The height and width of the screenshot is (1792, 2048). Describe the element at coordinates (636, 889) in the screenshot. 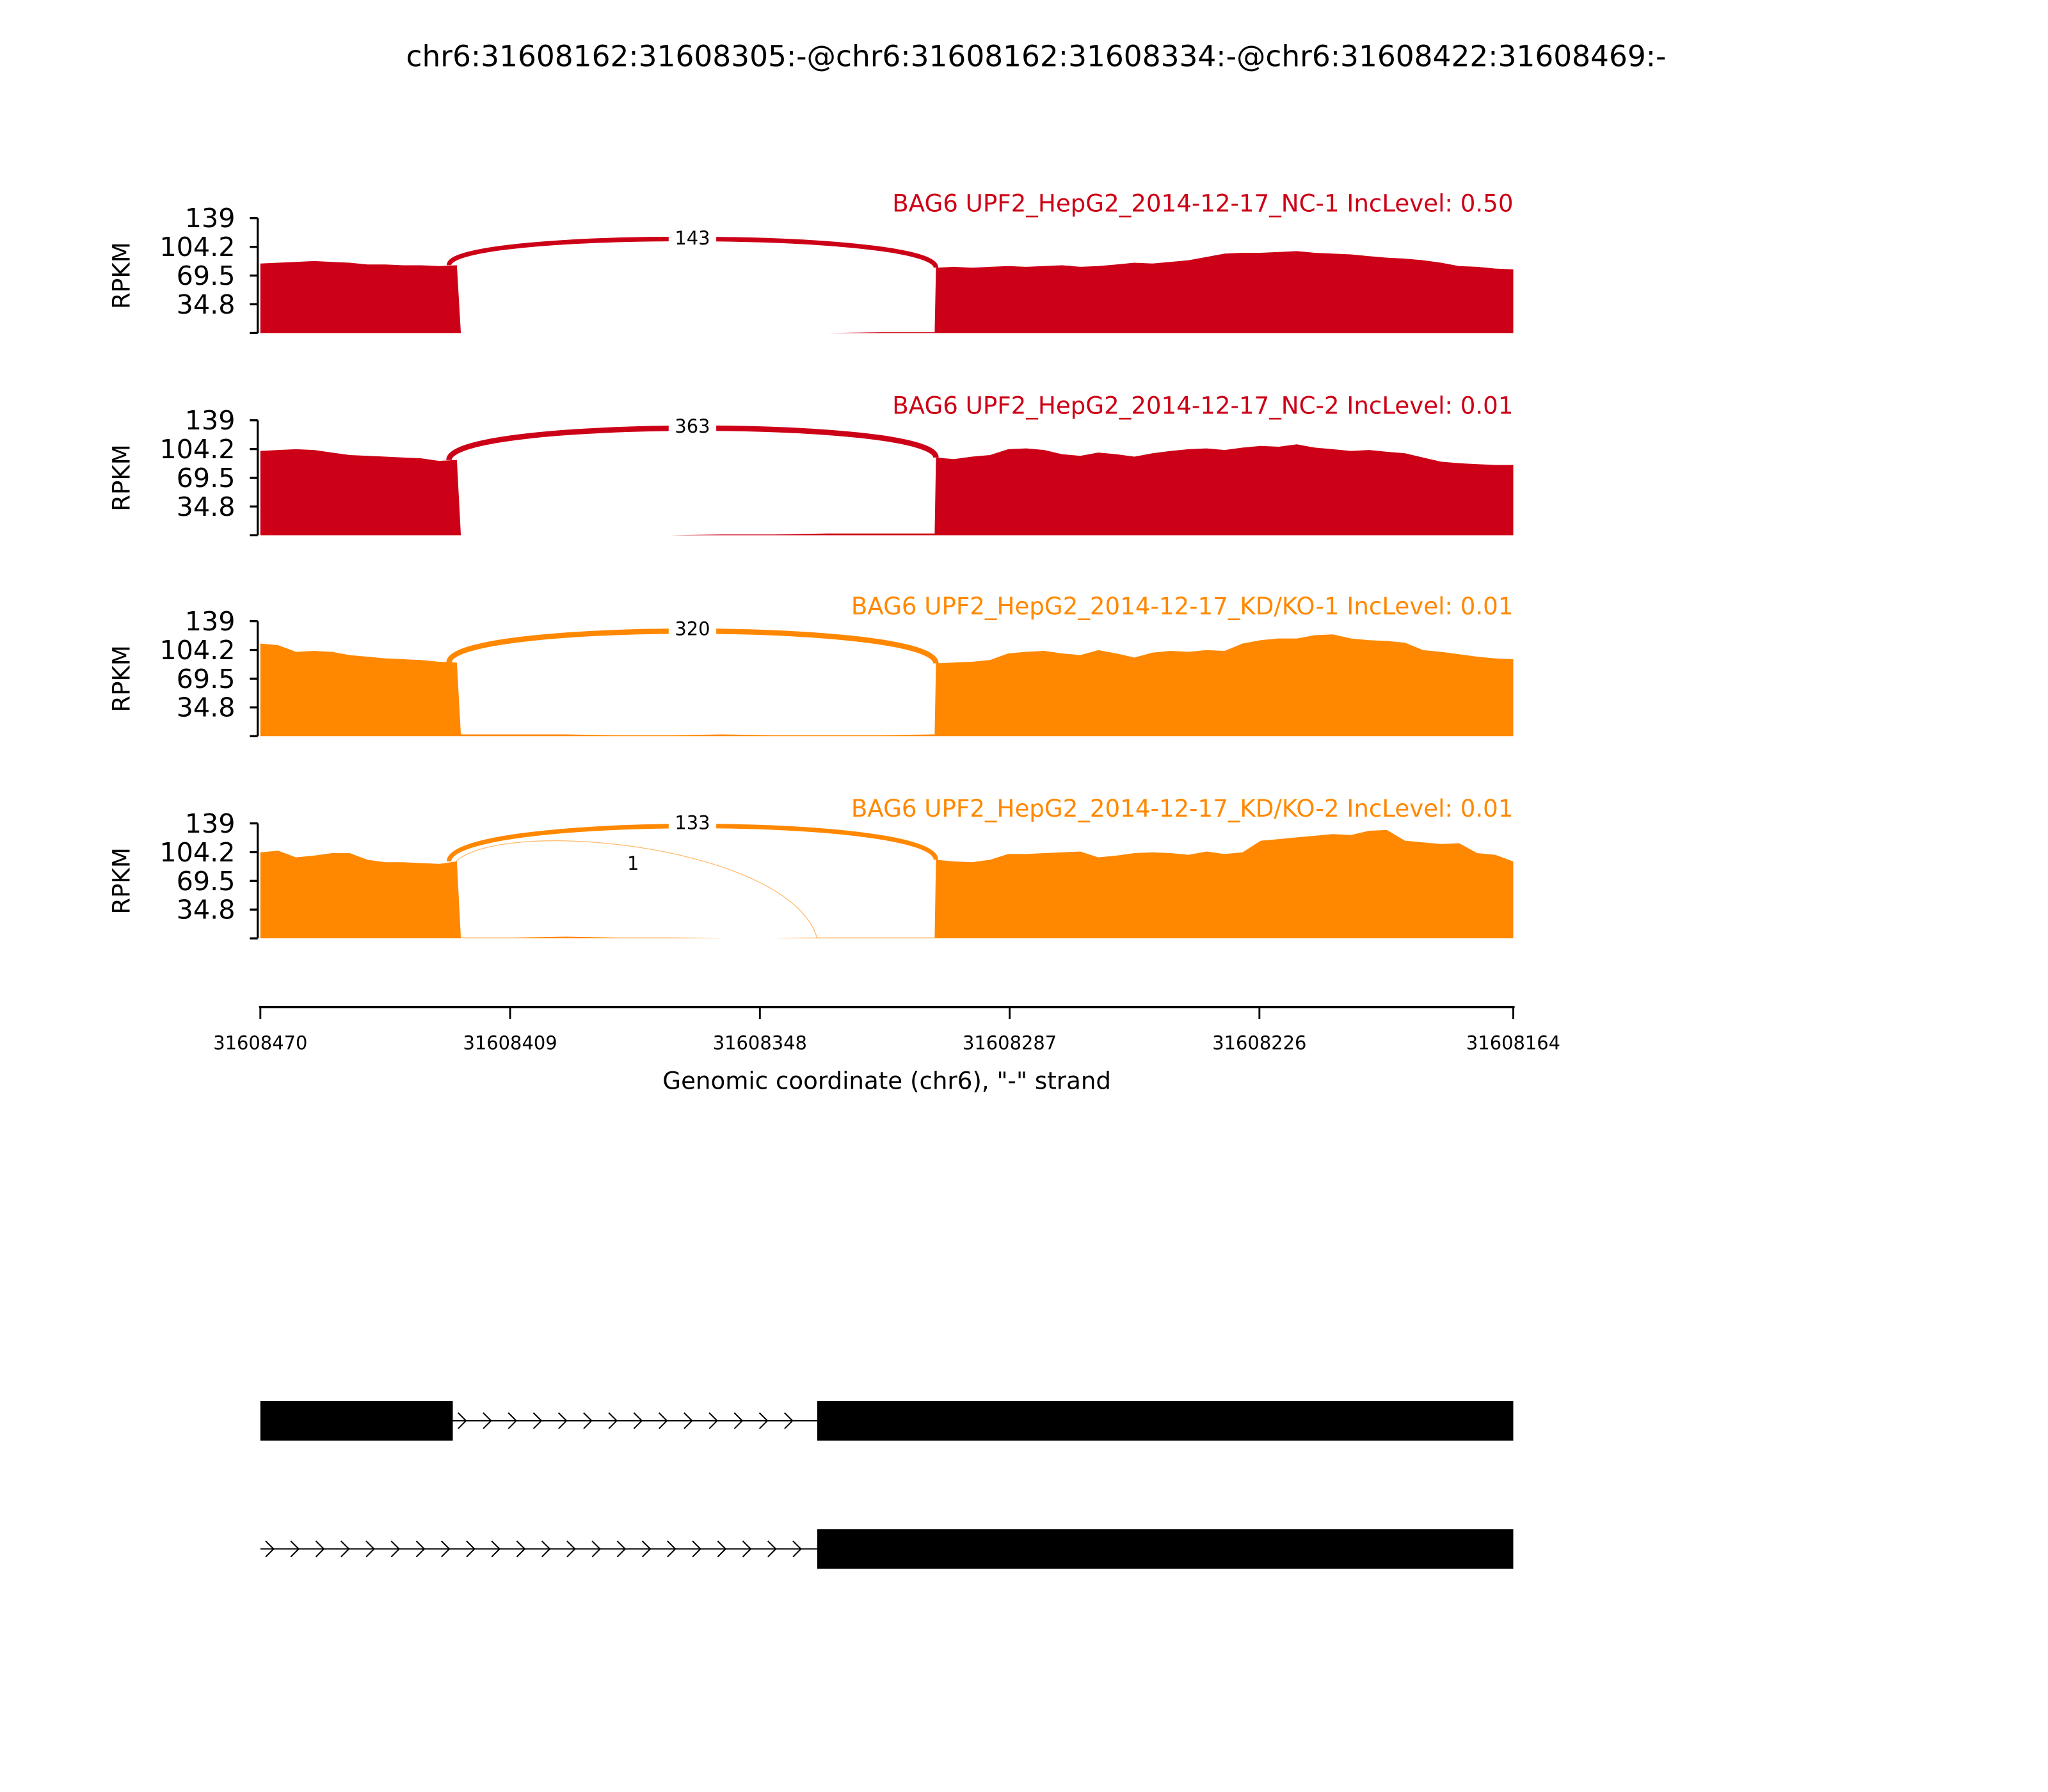

I see `junction-arc` at that location.